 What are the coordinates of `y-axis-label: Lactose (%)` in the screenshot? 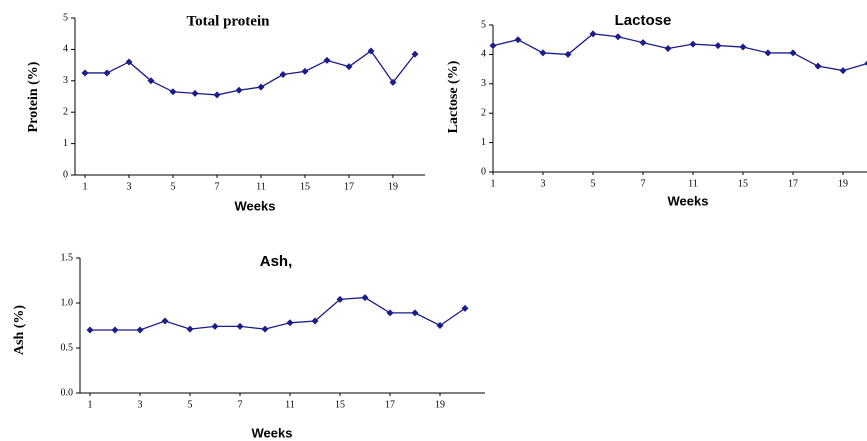 It's located at (453, 96).